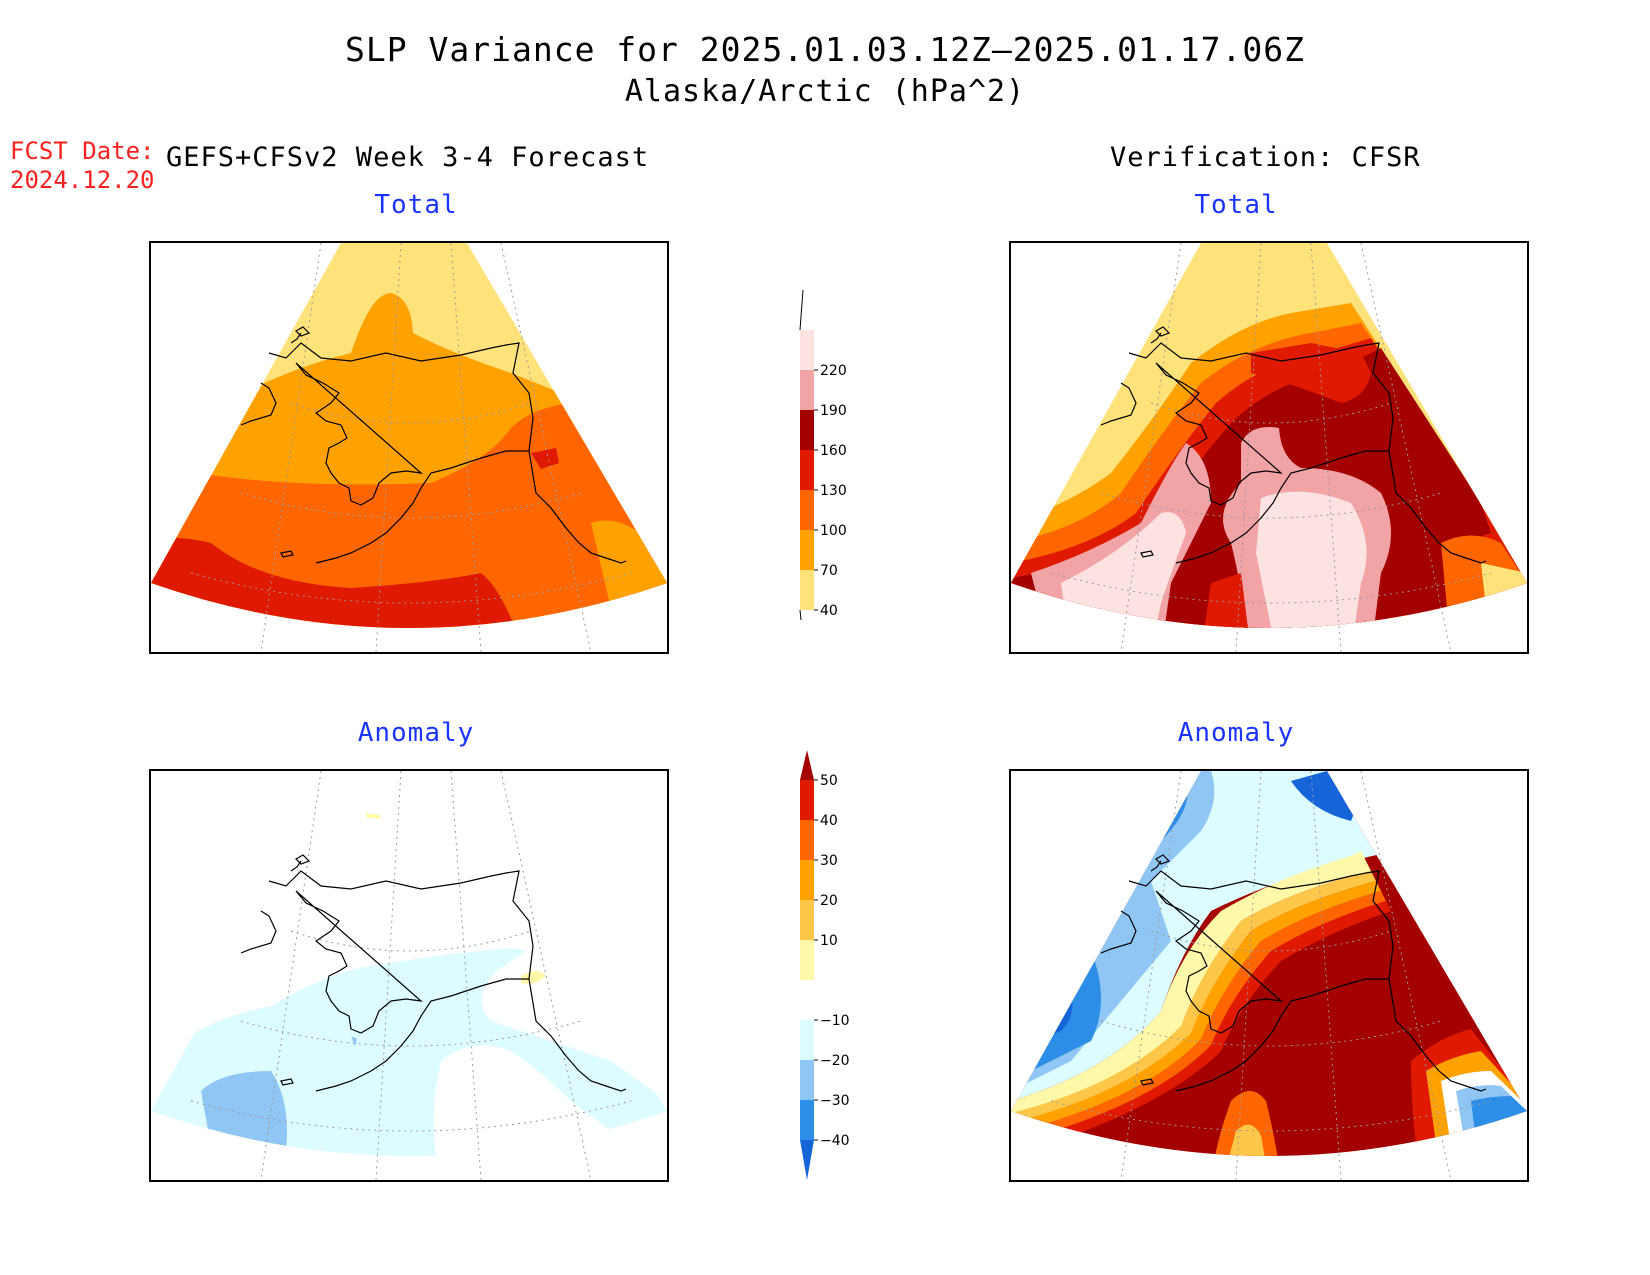 This screenshot has height=1275, width=1650. I want to click on colorbar-tick-label: 220, so click(833, 371).